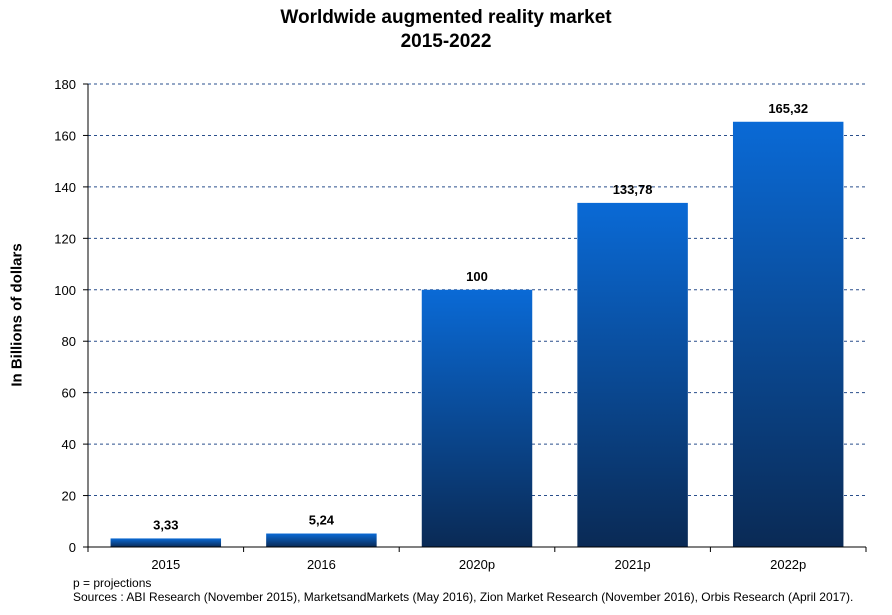 The width and height of the screenshot is (892, 615). What do you see at coordinates (65, 84) in the screenshot?
I see `y-tick-label: 180` at bounding box center [65, 84].